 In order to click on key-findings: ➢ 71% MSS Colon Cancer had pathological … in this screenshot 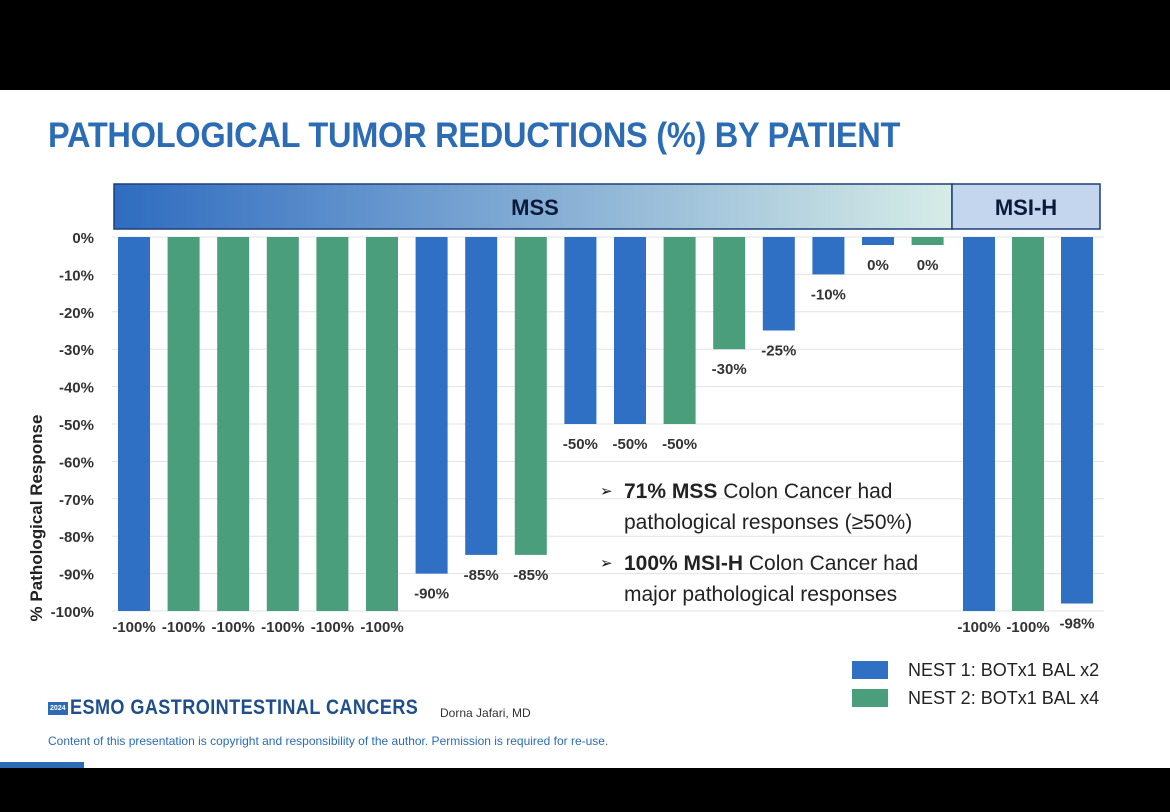, I will do `click(780, 548)`.